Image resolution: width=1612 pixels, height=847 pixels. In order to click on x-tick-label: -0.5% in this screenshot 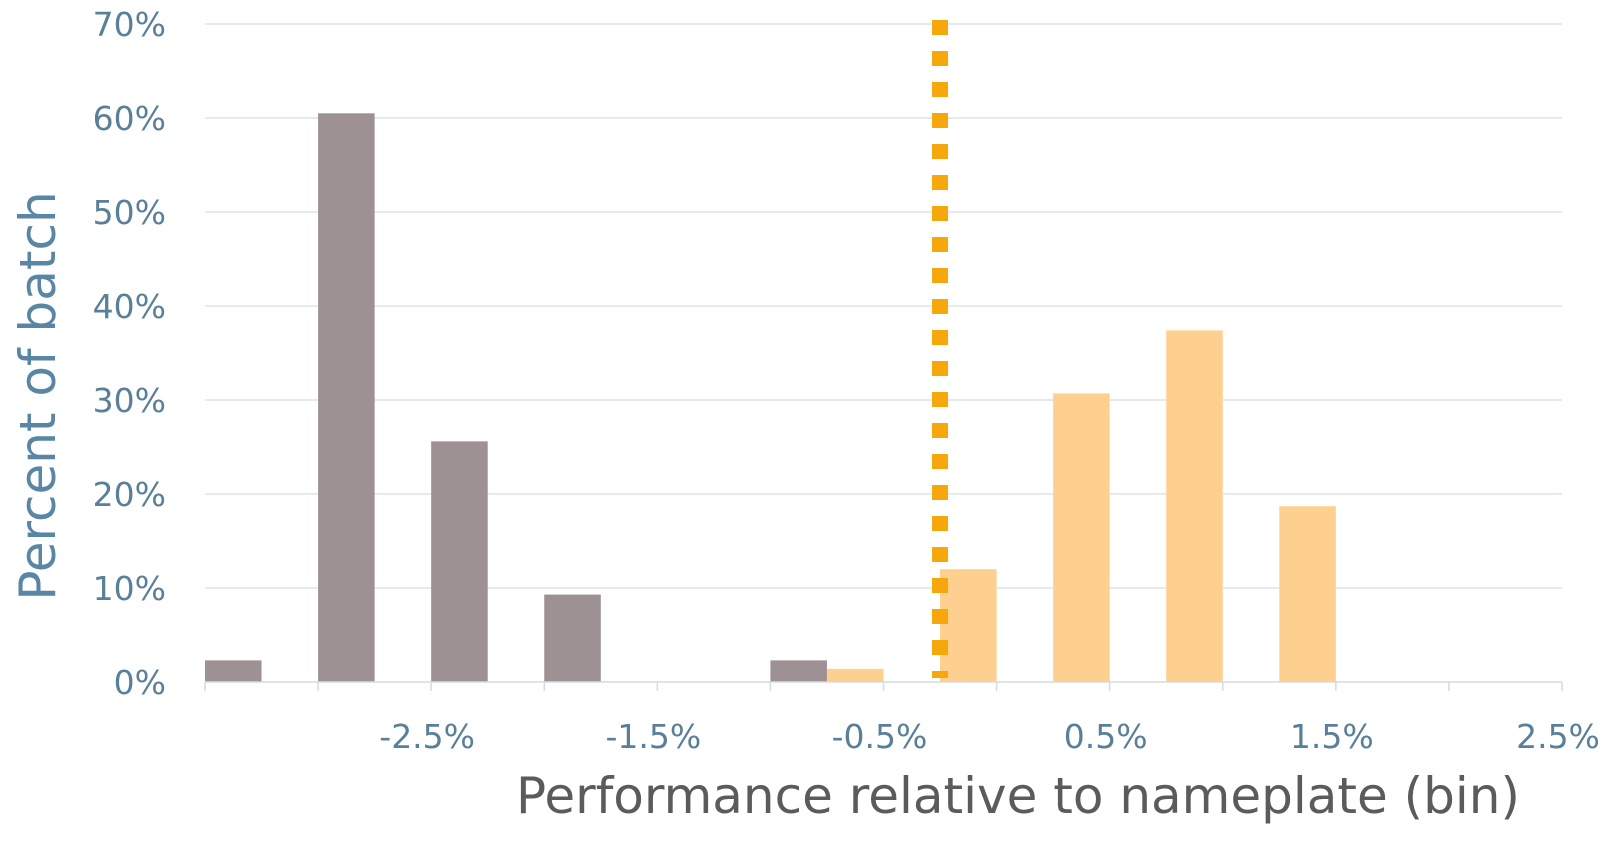, I will do `click(880, 736)`.